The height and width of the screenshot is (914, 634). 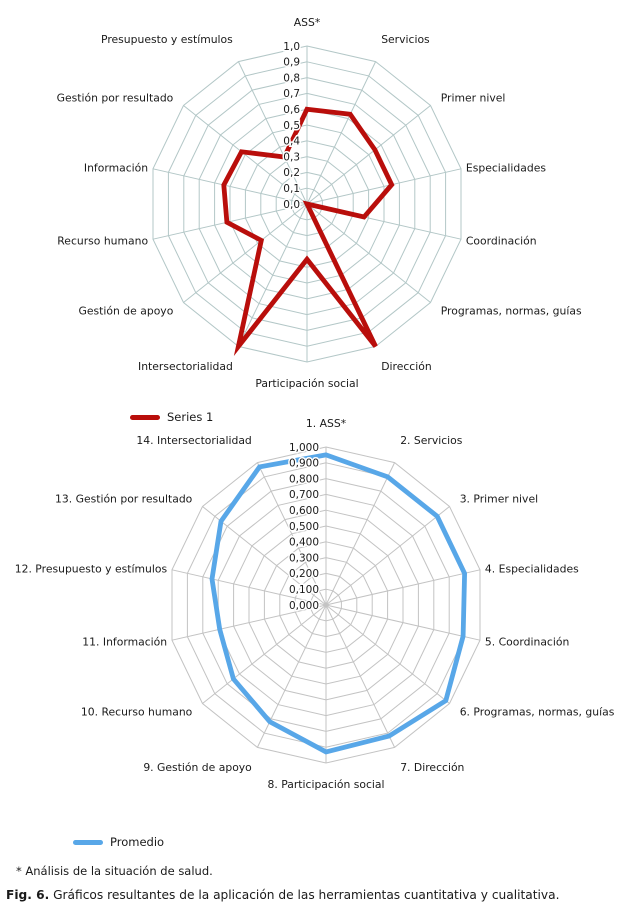 I want to click on axis-label: 6. Programas, normas, guías, so click(x=537, y=712).